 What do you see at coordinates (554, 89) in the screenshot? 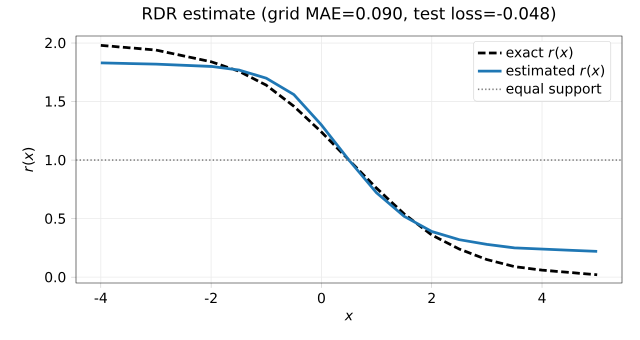
I see `legend-label: equal support` at bounding box center [554, 89].